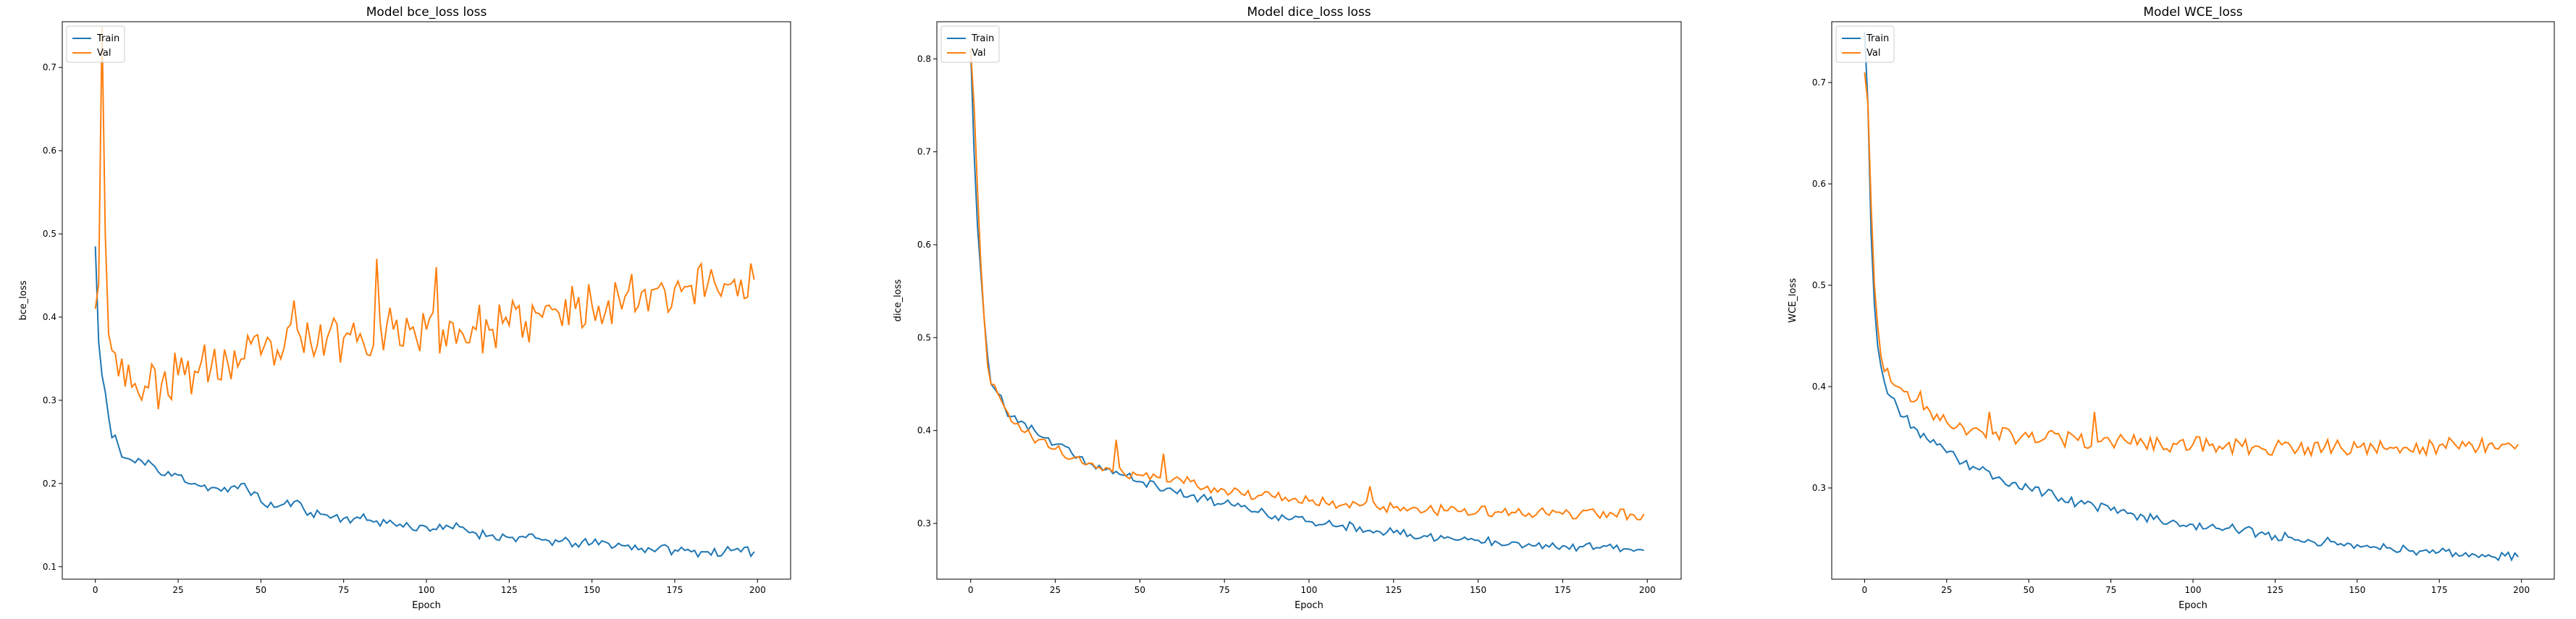 The width and height of the screenshot is (2576, 619). Describe the element at coordinates (2192, 12) in the screenshot. I see `chart-title: Model WCE_loss` at that location.